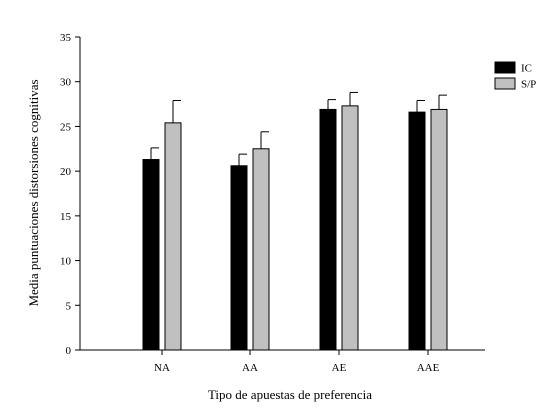 The width and height of the screenshot is (552, 418). What do you see at coordinates (66, 127) in the screenshot?
I see `y-tick-label: 25` at bounding box center [66, 127].